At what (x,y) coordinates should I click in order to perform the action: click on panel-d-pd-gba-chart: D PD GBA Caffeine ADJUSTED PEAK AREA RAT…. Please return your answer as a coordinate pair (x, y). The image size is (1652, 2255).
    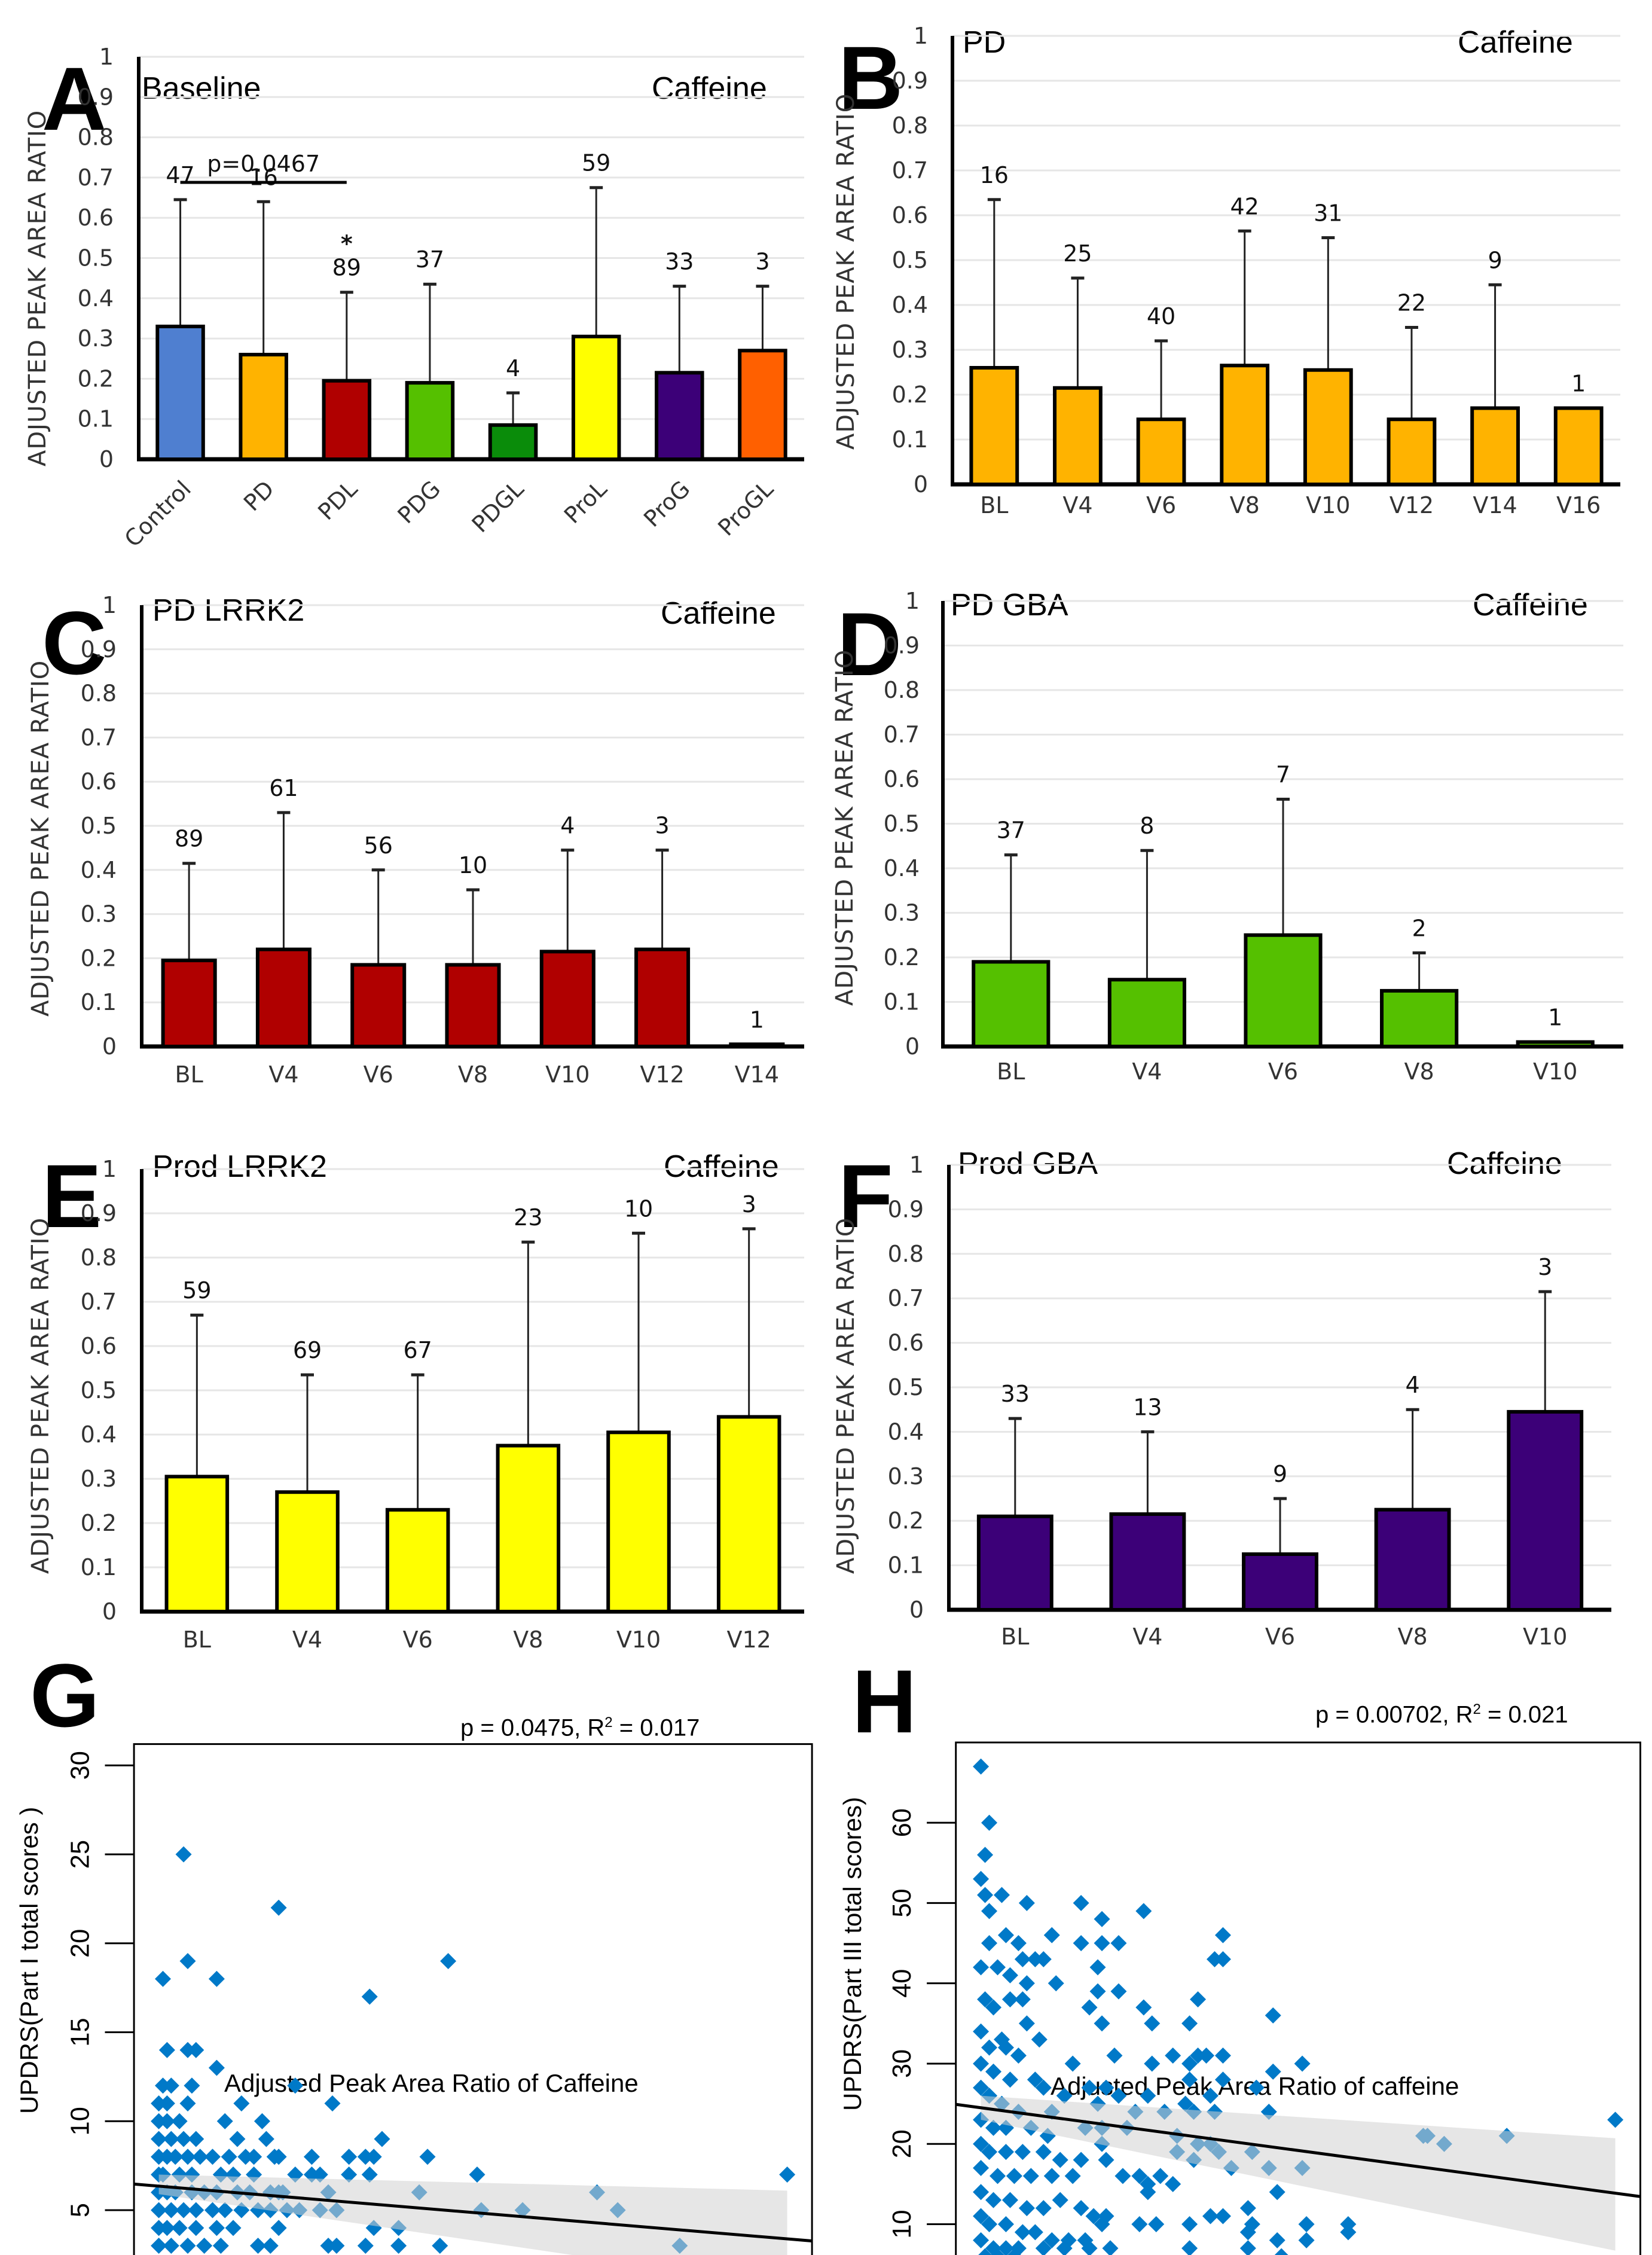
    Looking at the image, I should click on (1239, 846).